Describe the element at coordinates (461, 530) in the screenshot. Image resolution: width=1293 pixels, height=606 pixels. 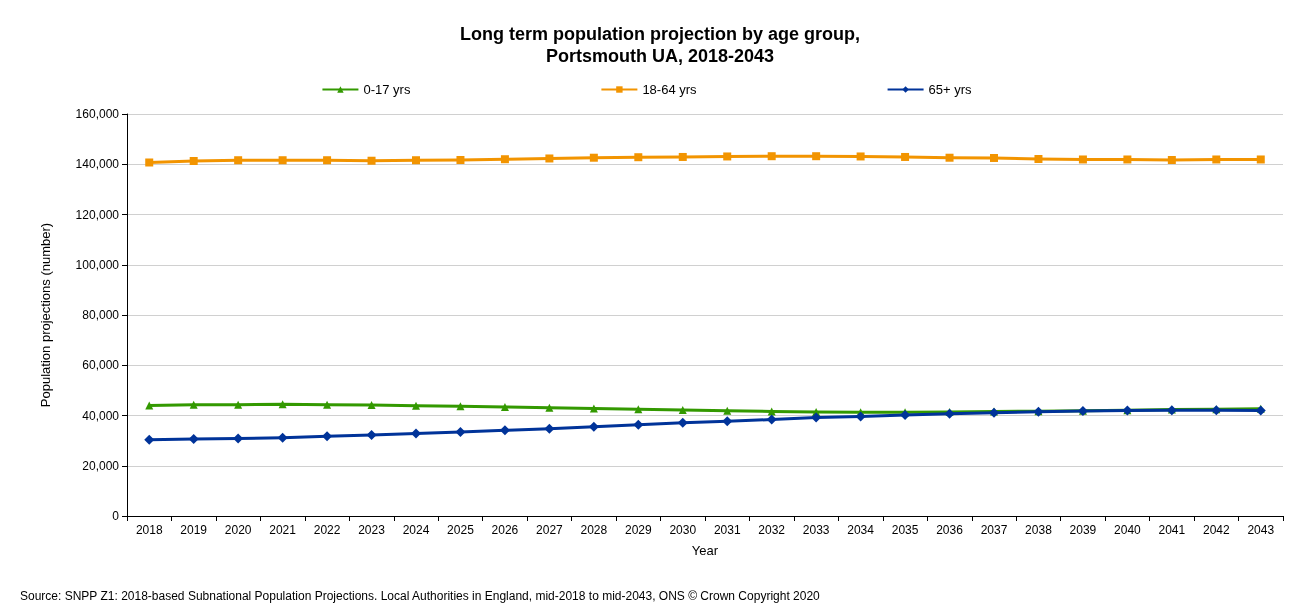
I see `x-tick-label: 2025` at that location.